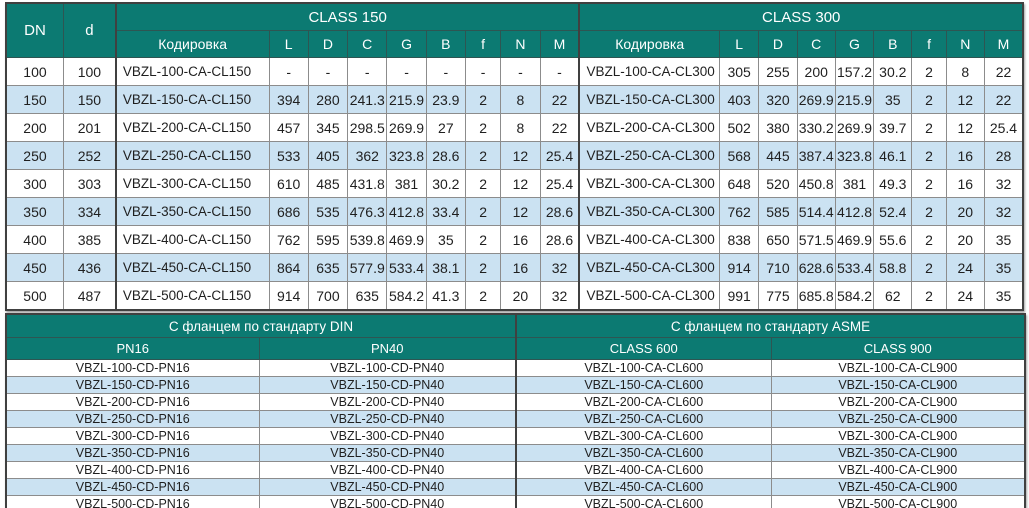 Image resolution: width=1029 pixels, height=508 pixels. I want to click on code-cell: VBZL-400-CA-CL300, so click(649, 239).